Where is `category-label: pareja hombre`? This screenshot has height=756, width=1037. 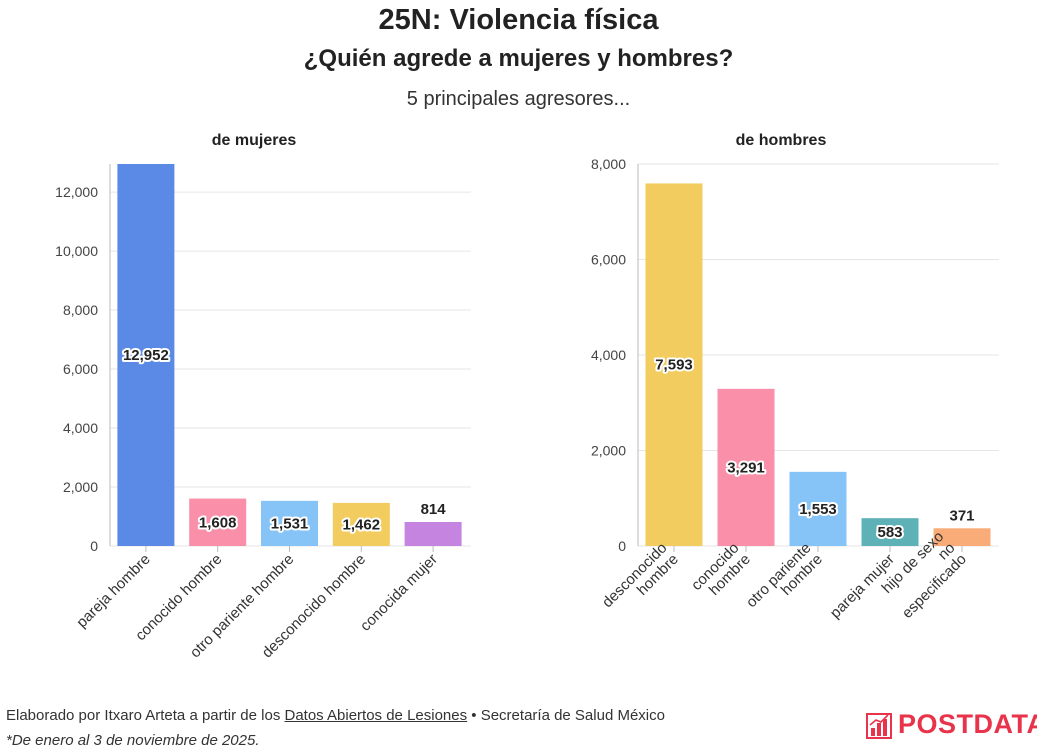
category-label: pareja hombre is located at coordinates (113, 591).